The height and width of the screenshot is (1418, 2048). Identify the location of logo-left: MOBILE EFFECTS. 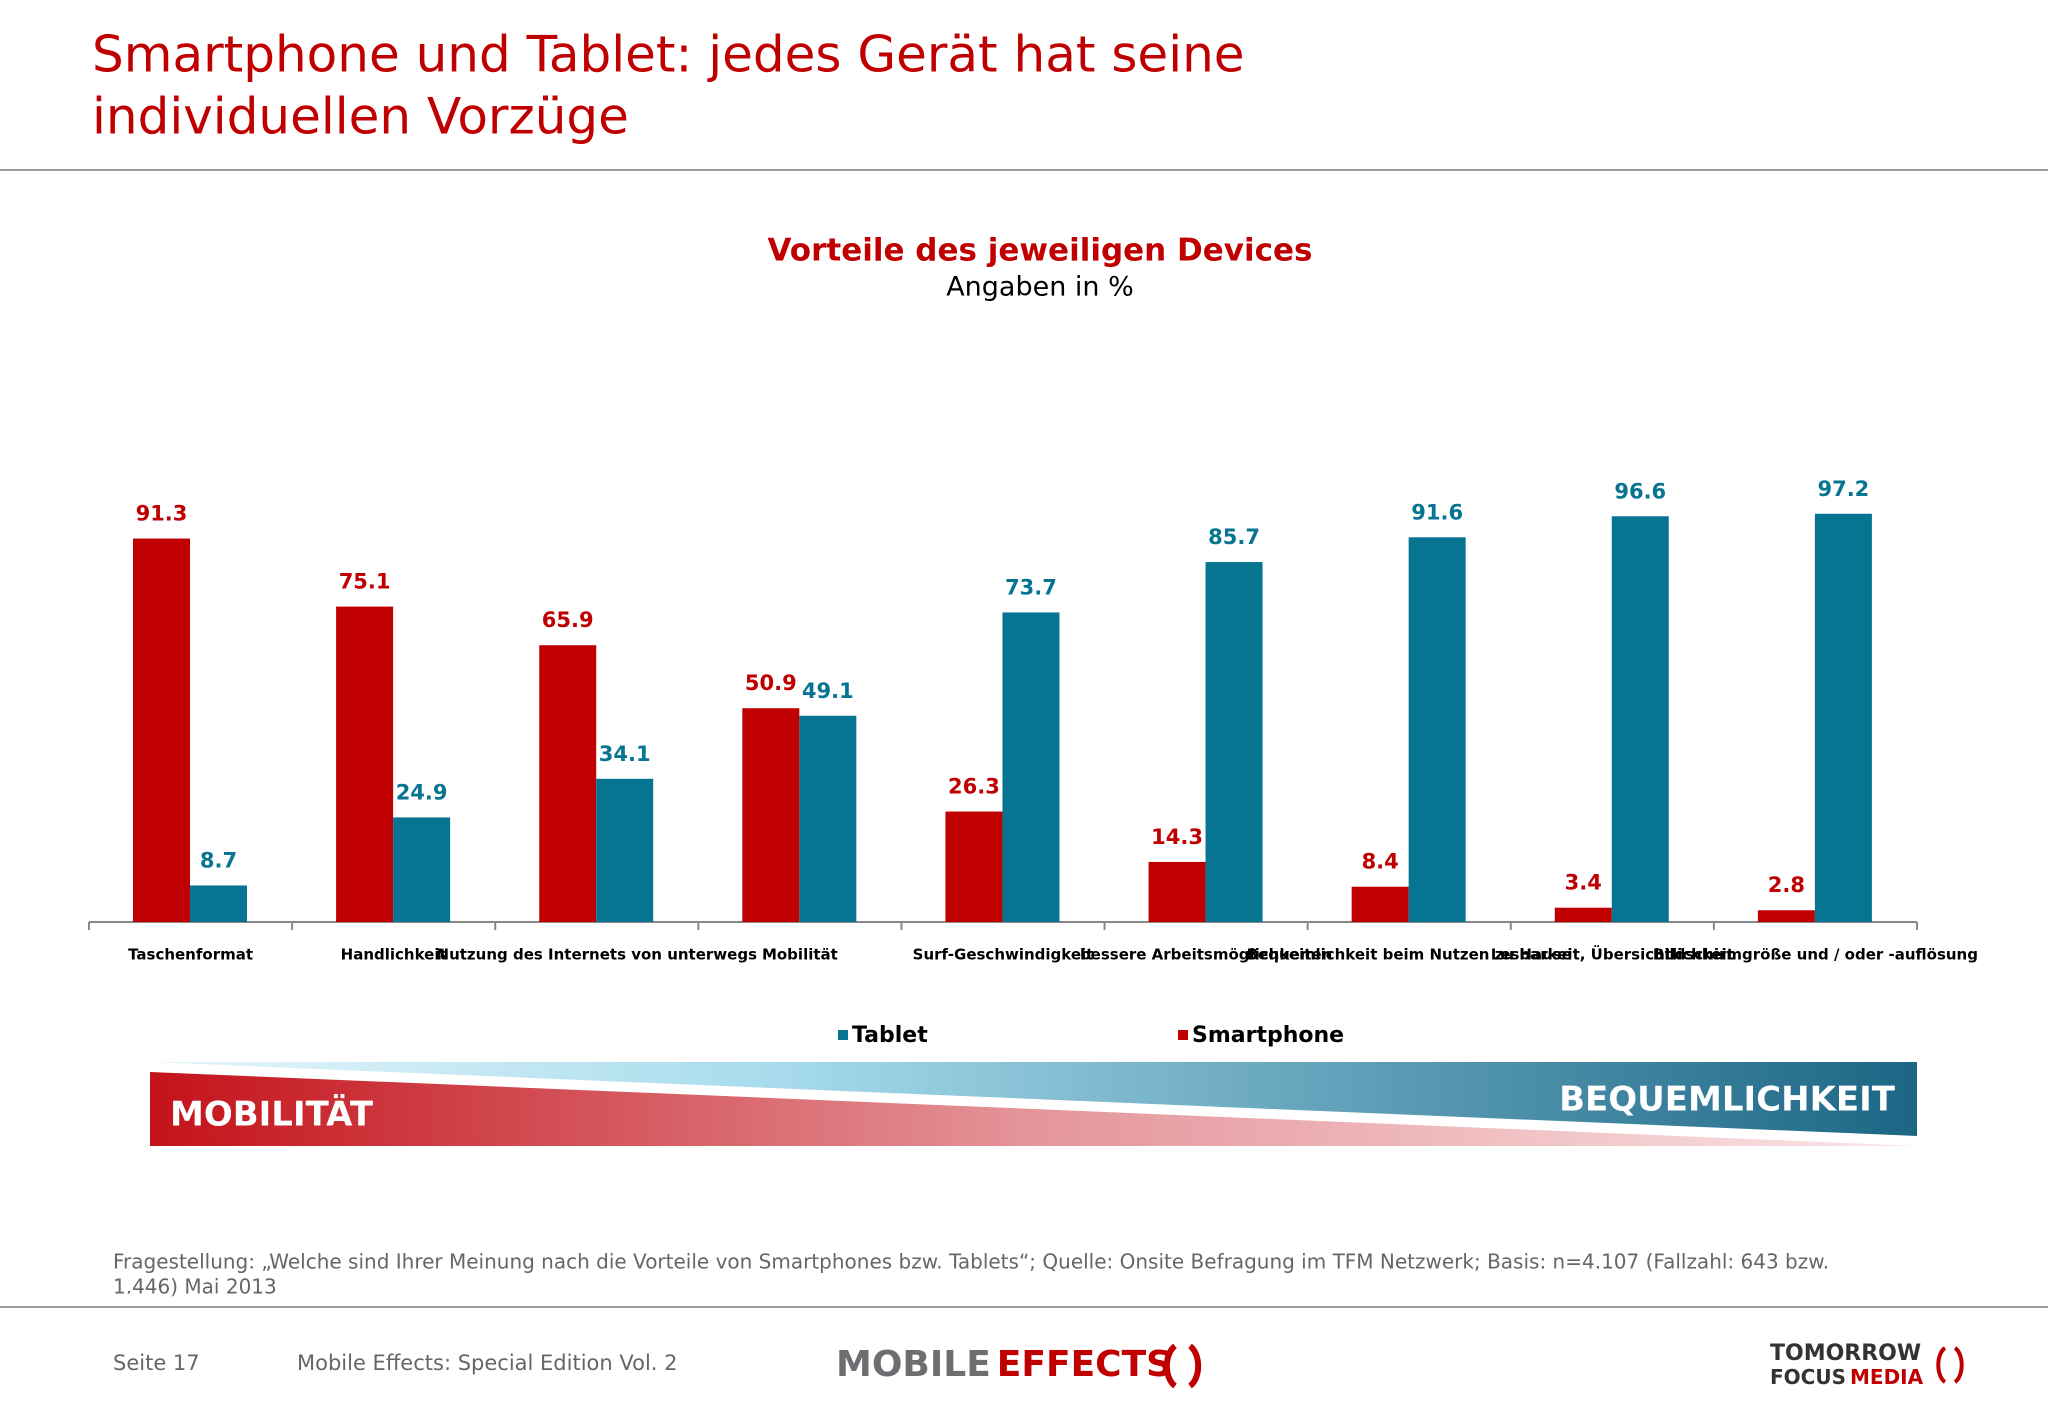
(1004, 1364).